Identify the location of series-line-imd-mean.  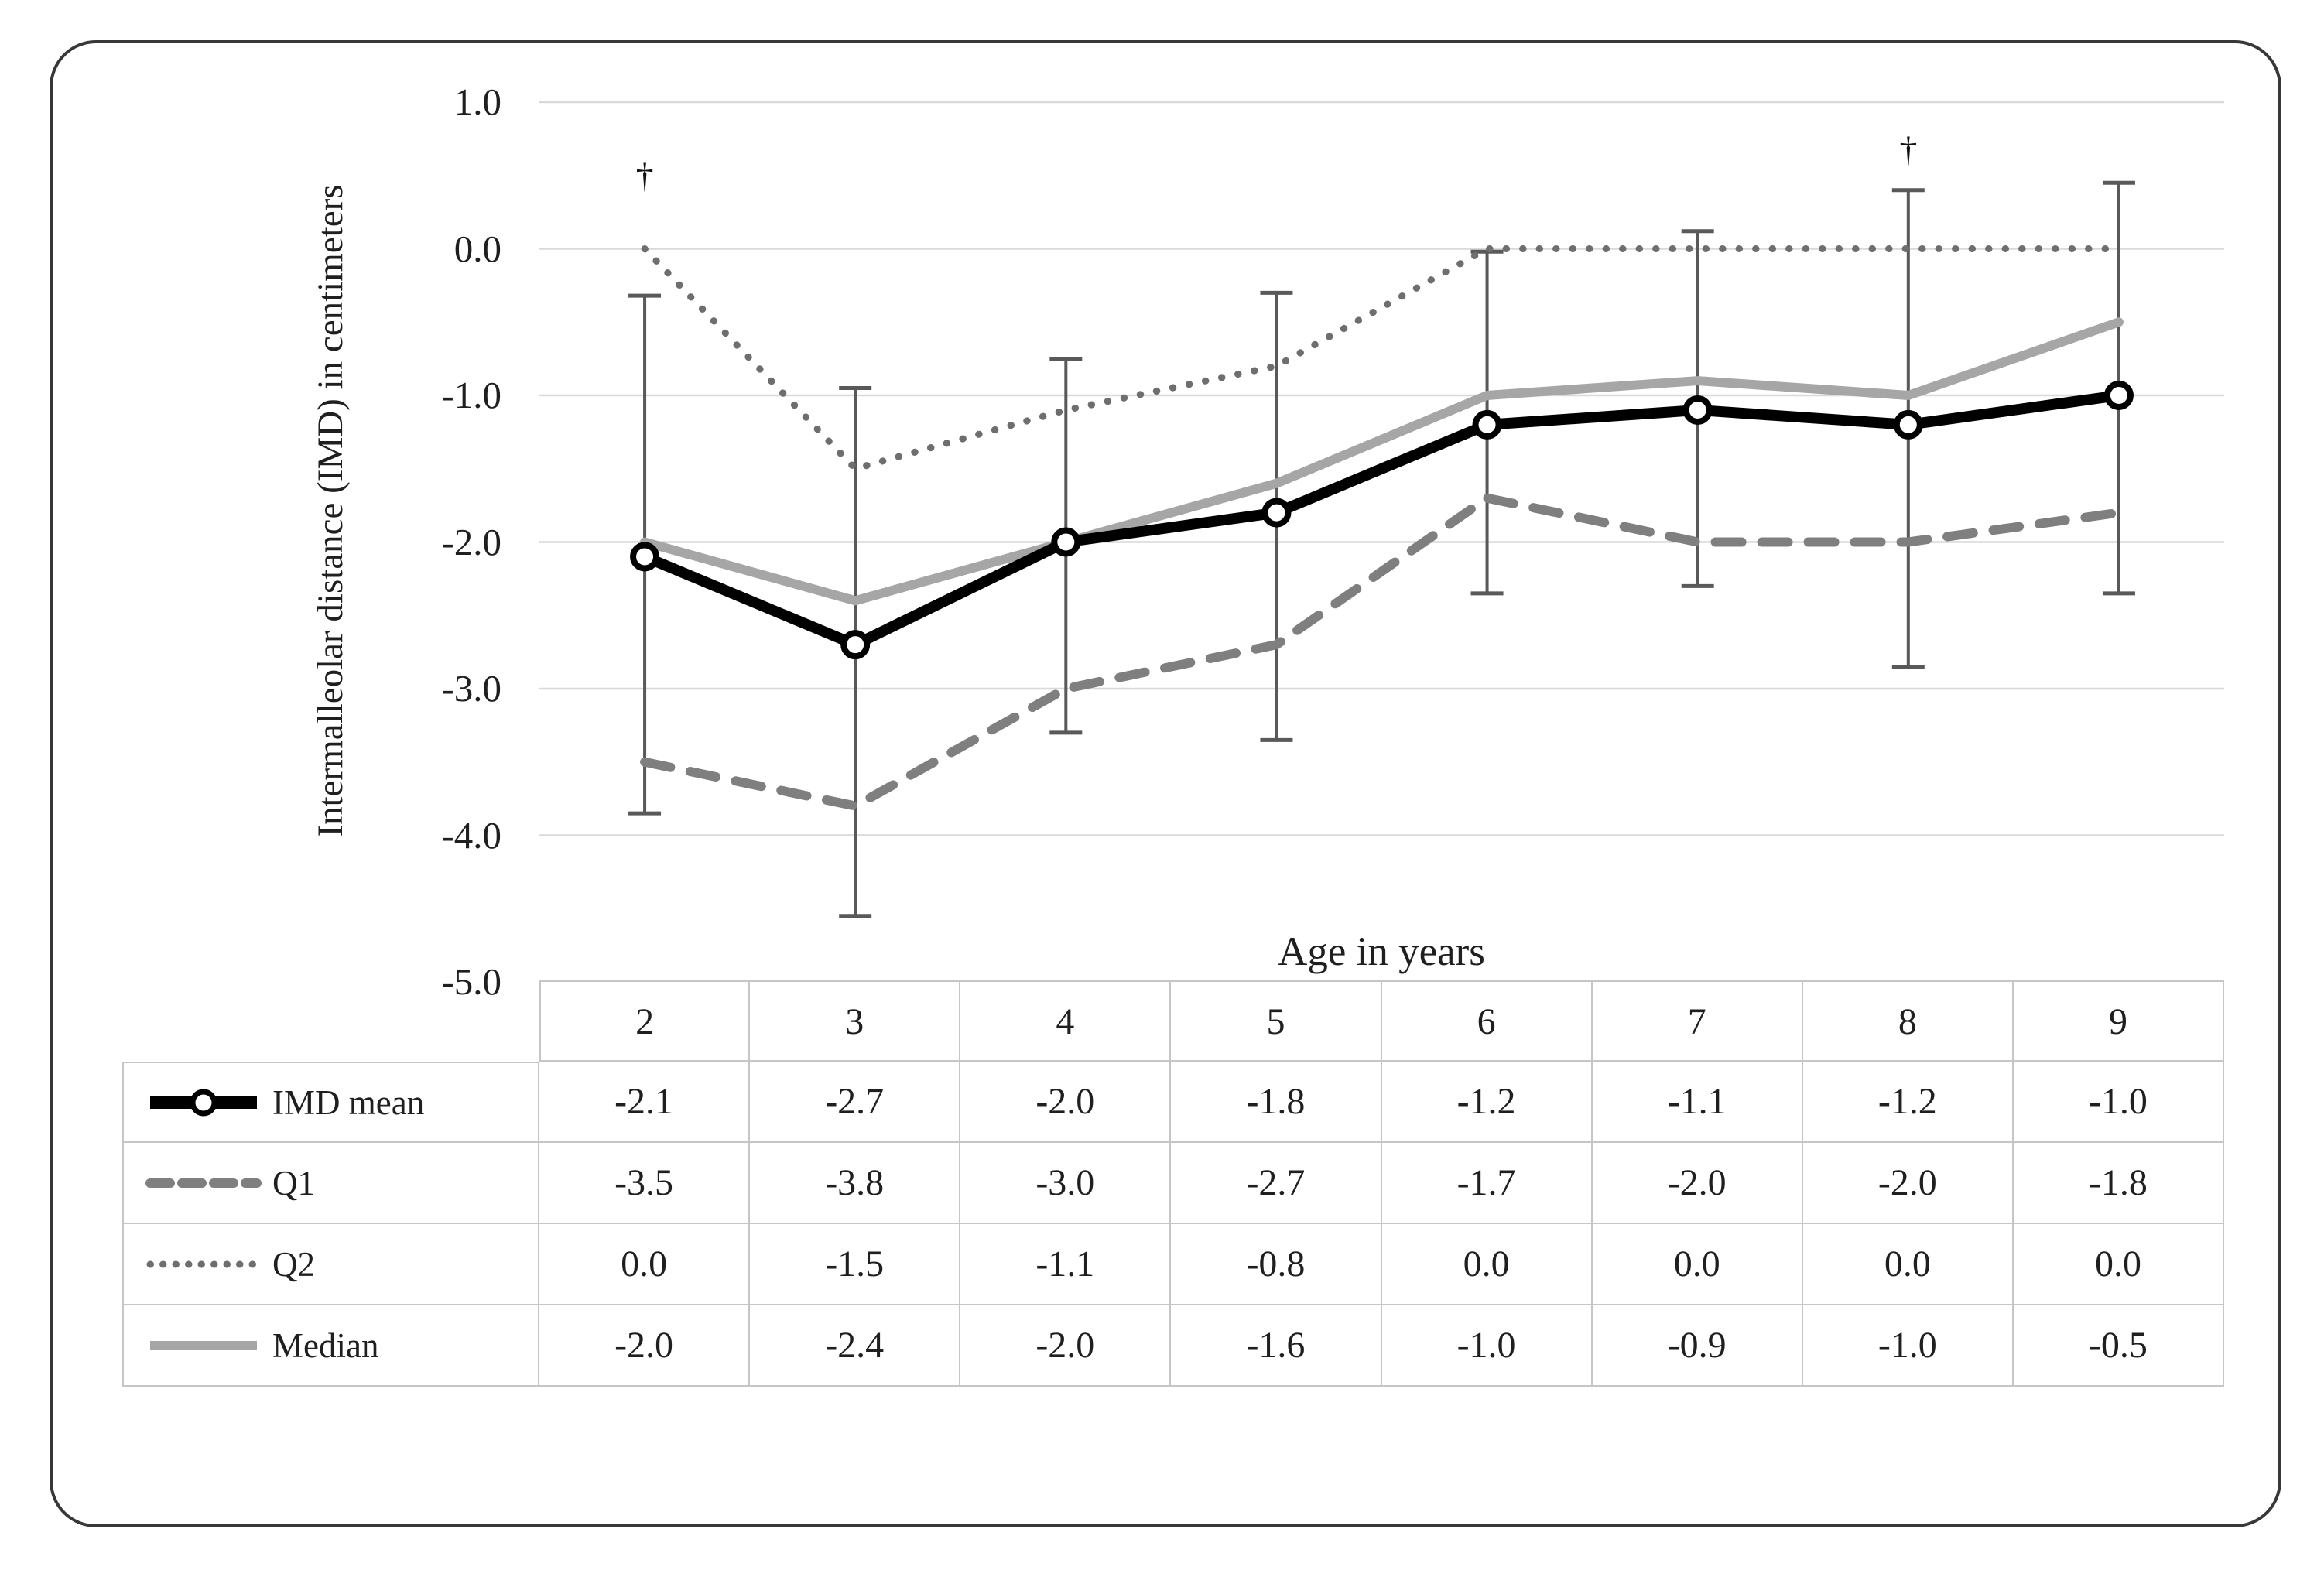
(1381, 521).